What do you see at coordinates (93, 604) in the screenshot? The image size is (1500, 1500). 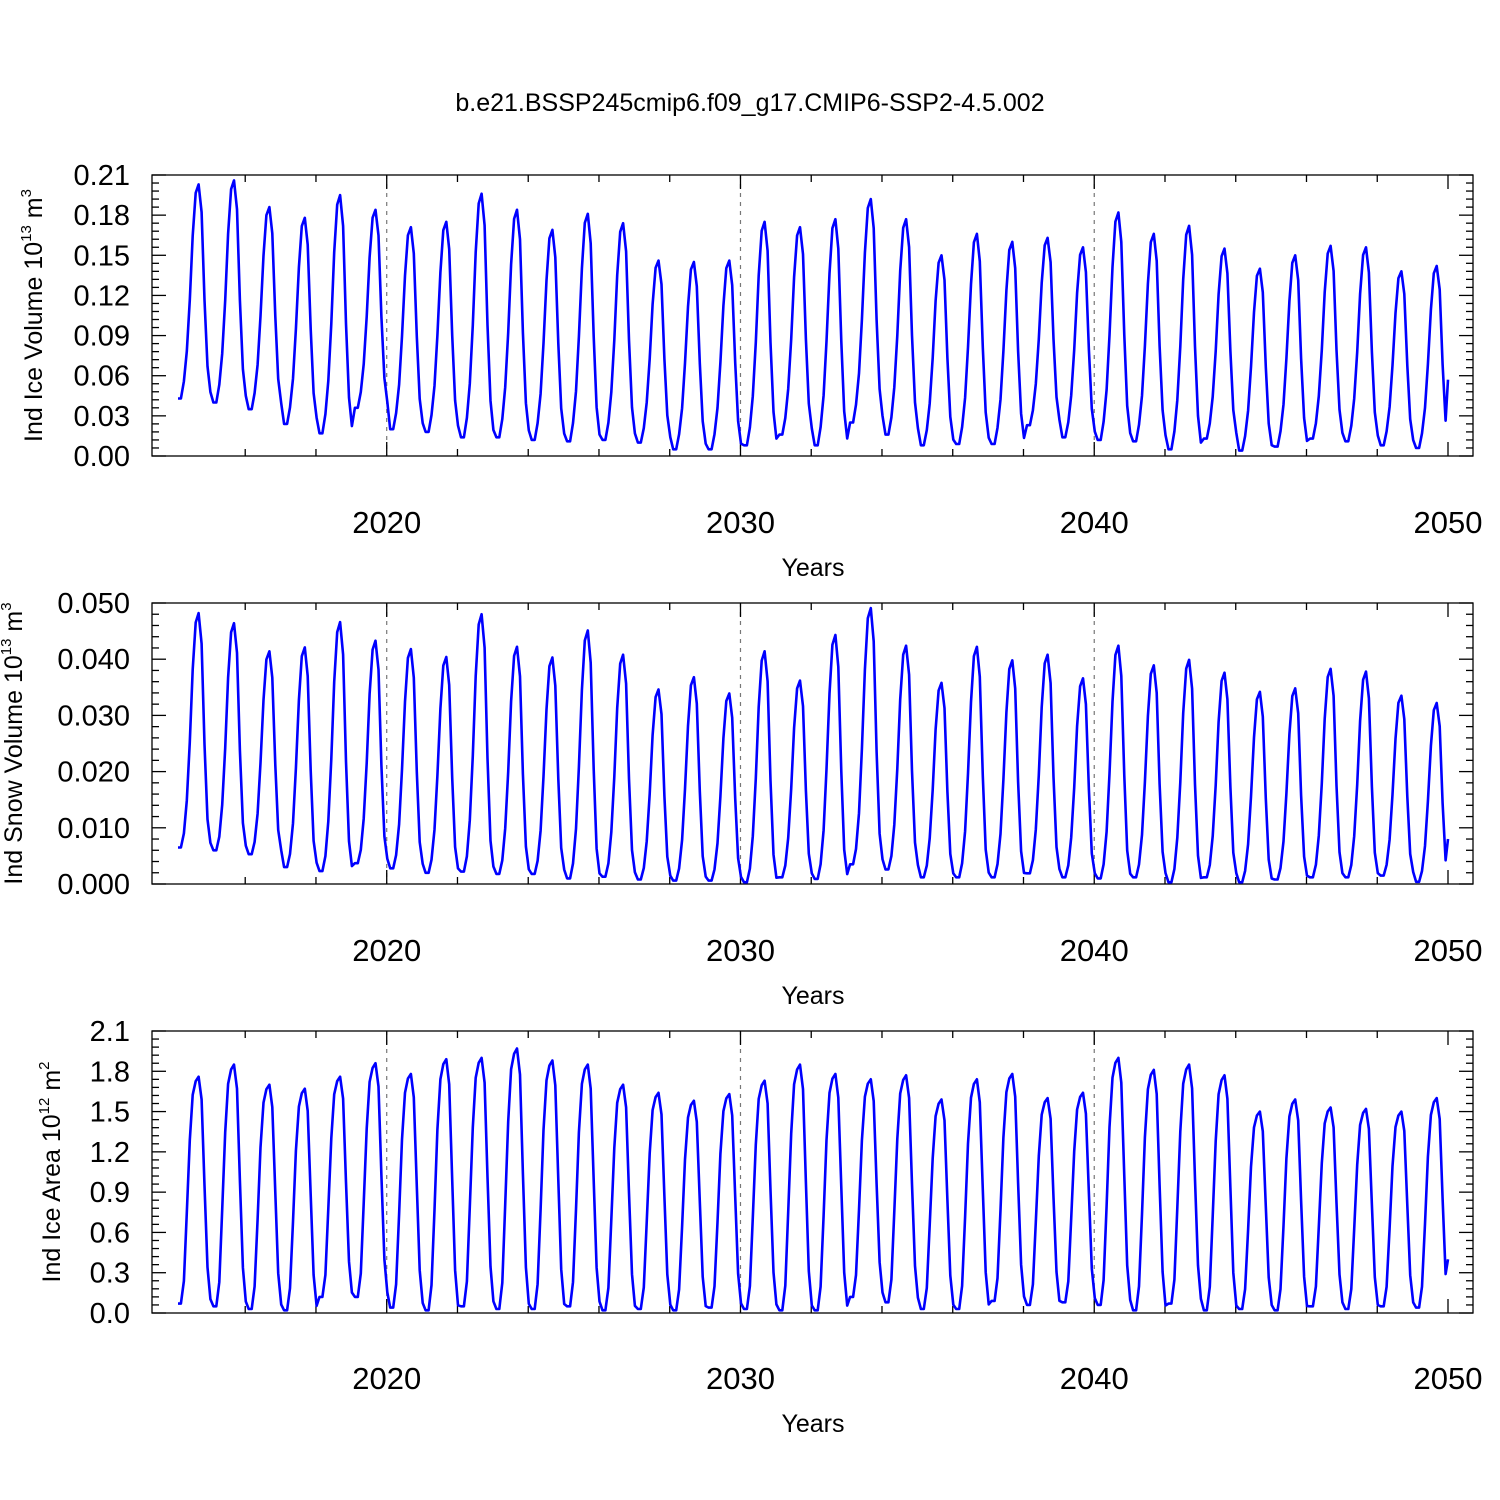 I see `y-tick-label: 0.050` at bounding box center [93, 604].